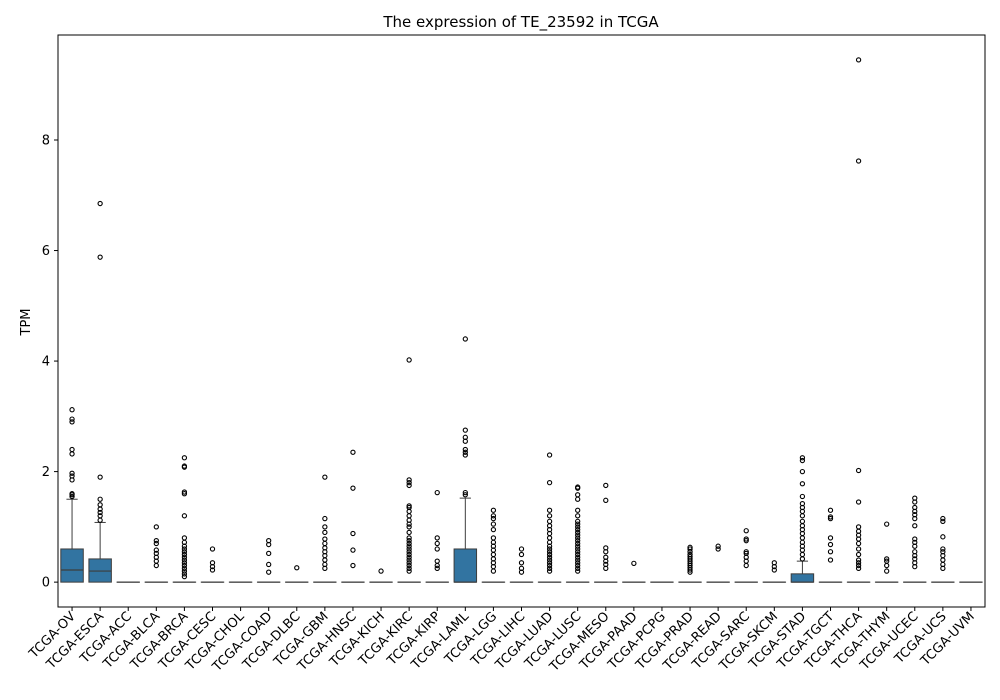  What do you see at coordinates (718, 563) in the screenshot?
I see `box-group-tcga-read` at bounding box center [718, 563].